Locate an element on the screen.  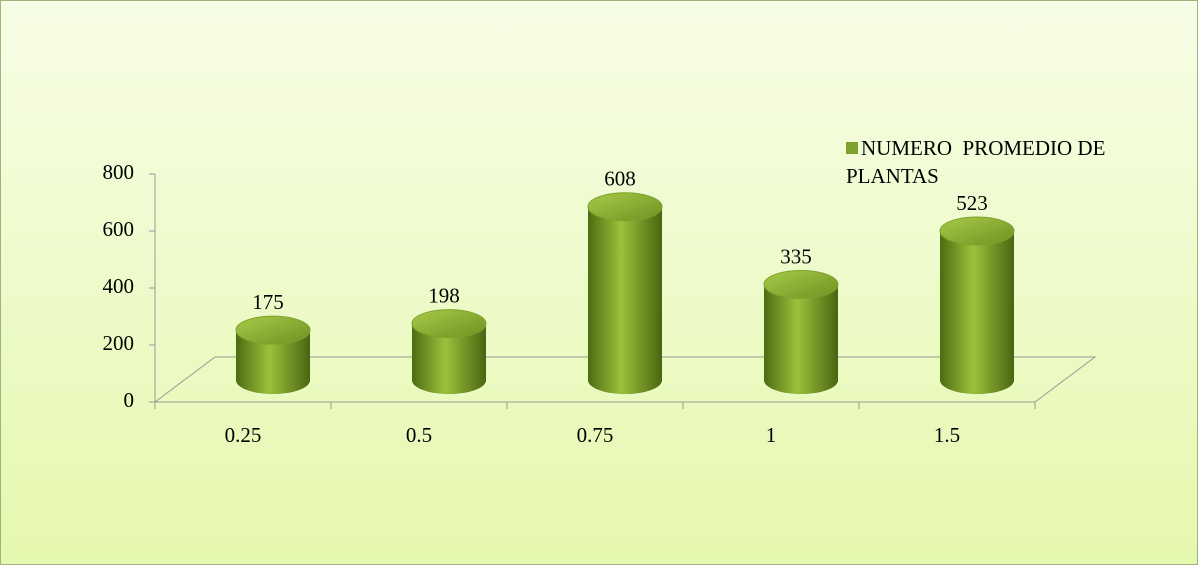
x-tick-label: 0.25 is located at coordinates (243, 435).